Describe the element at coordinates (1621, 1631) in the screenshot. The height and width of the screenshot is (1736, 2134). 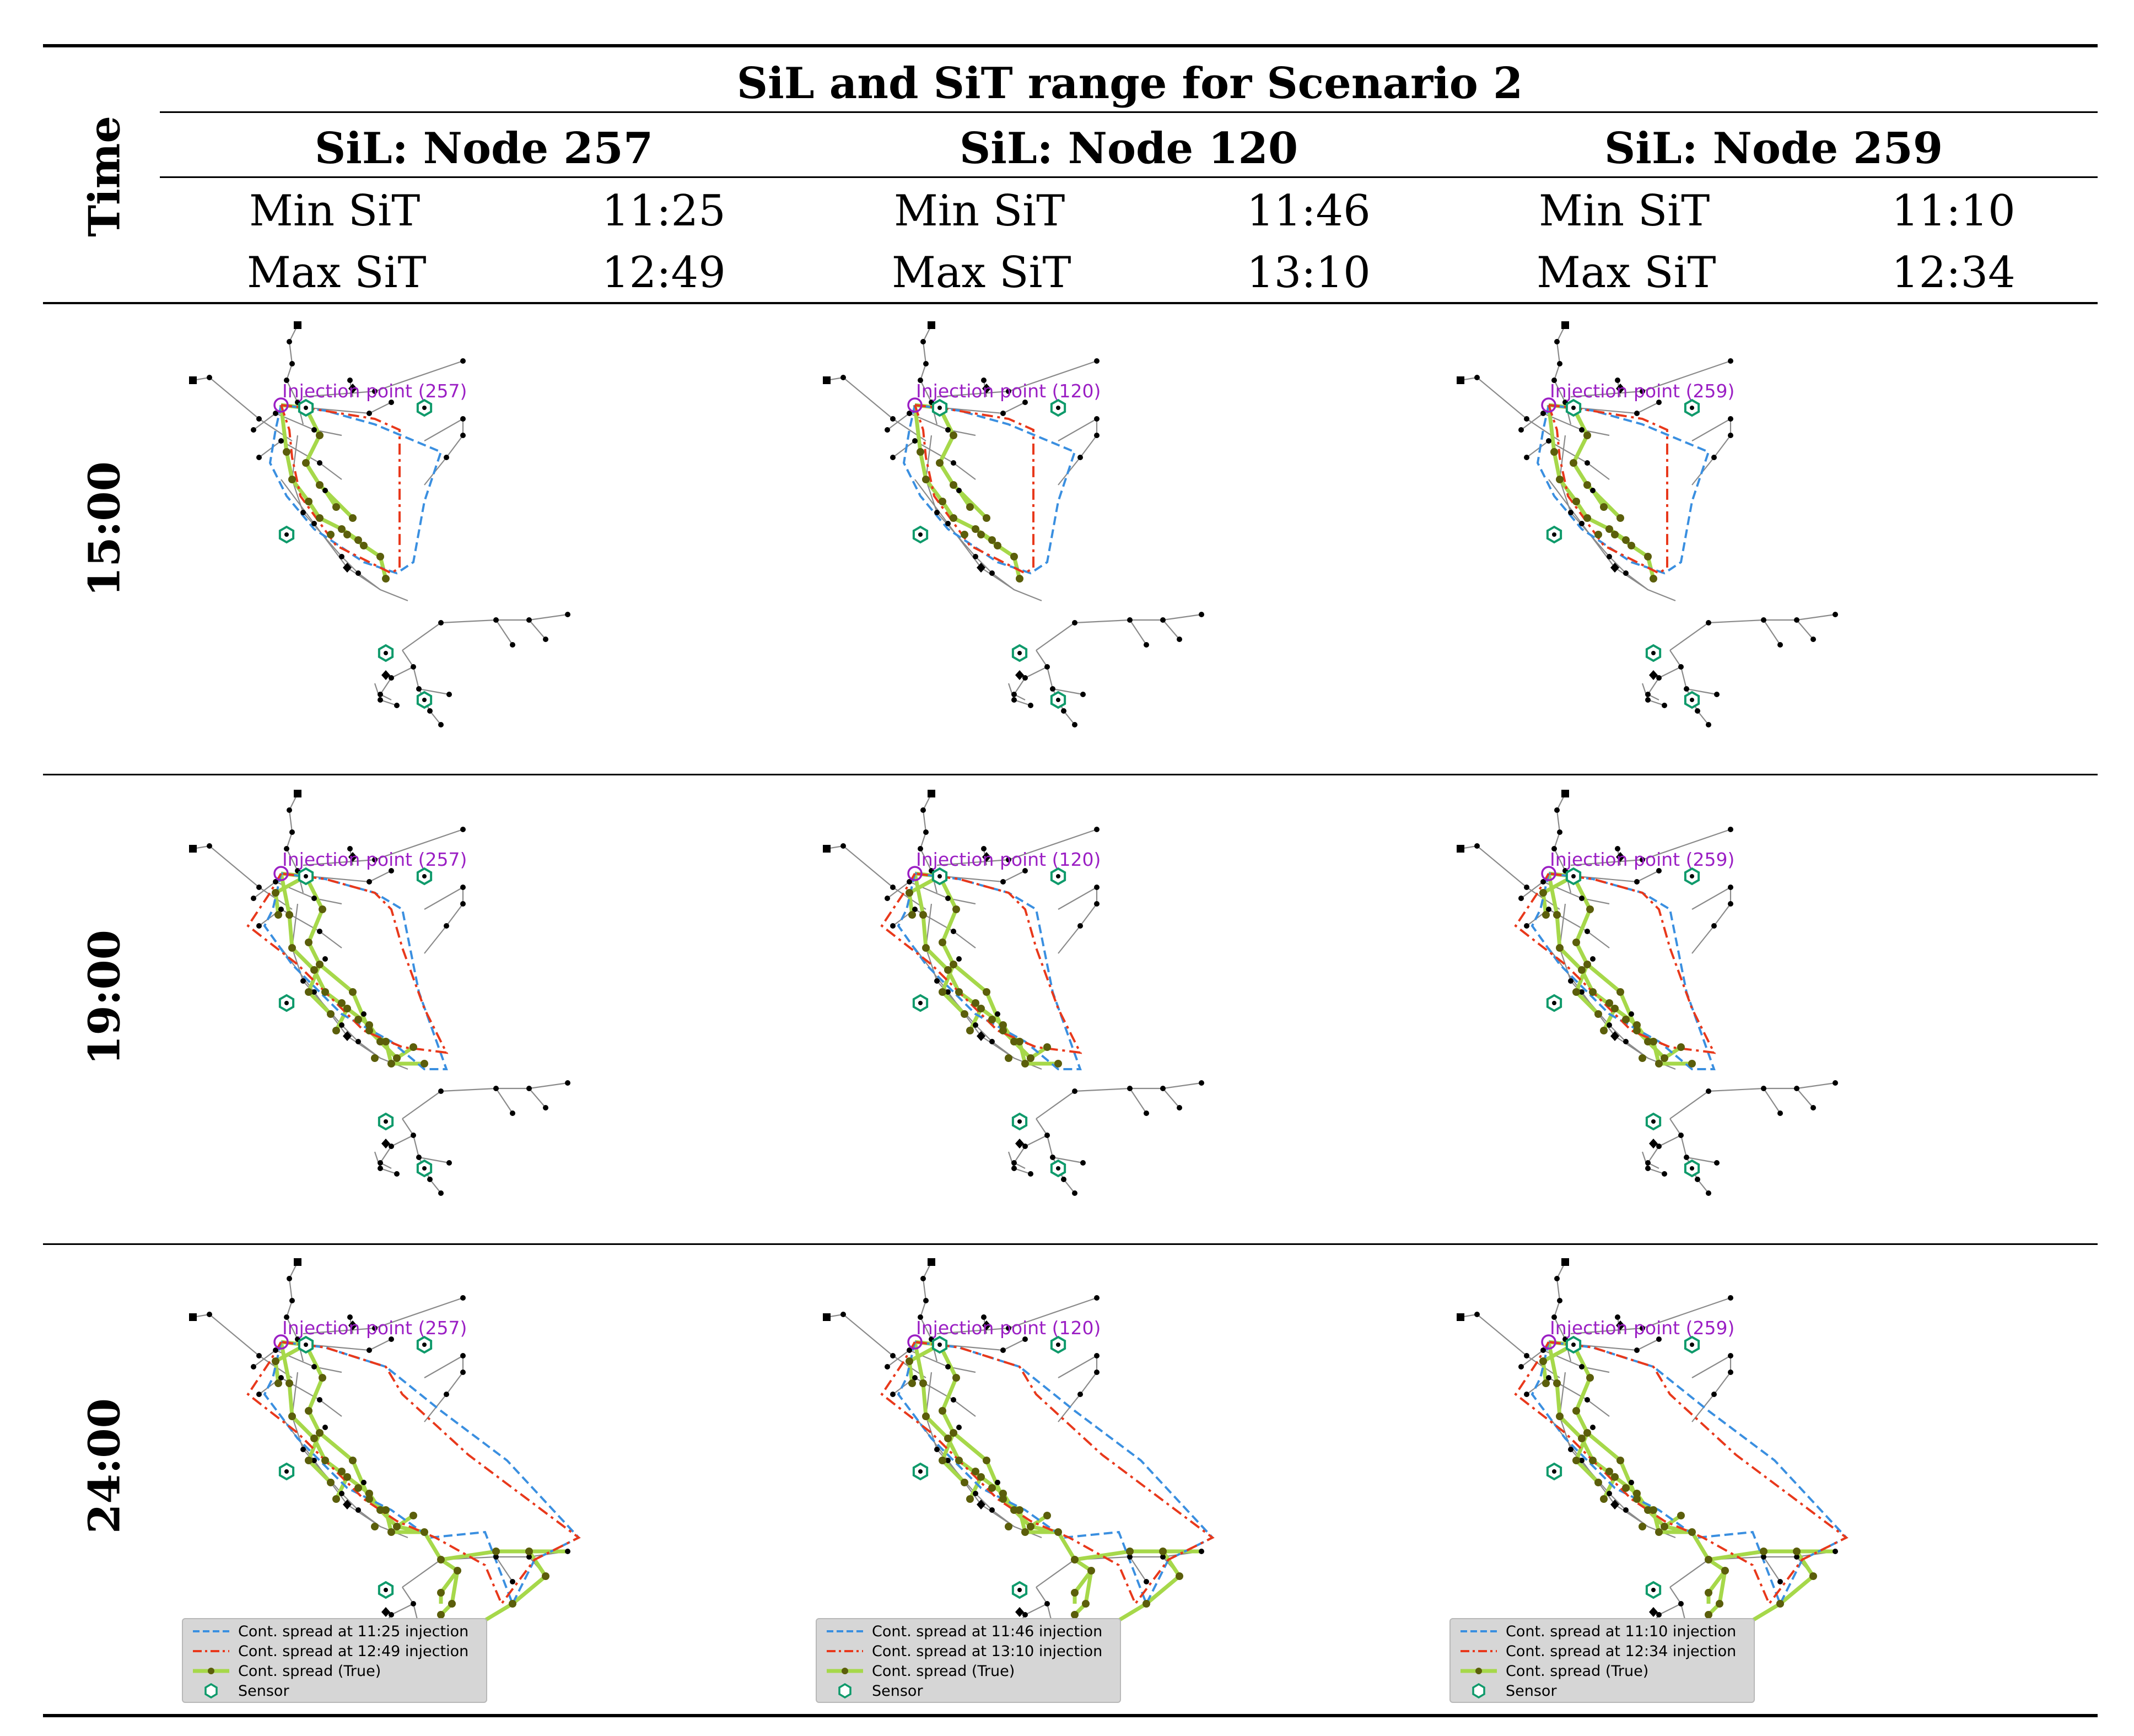
I see `legend-label-blue: Cont. spread at 11:10 injection` at that location.